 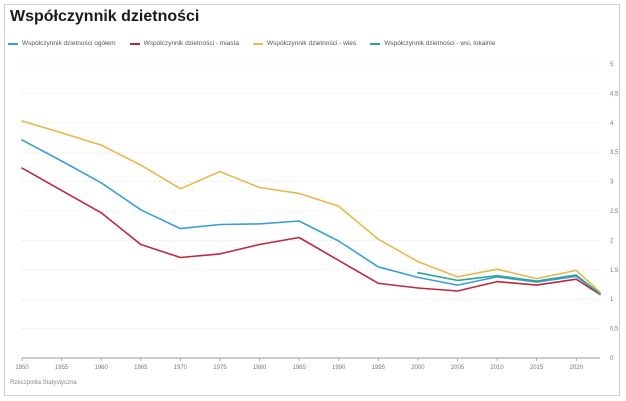 I want to click on y-tick-label: 0,5, so click(x=614, y=330).